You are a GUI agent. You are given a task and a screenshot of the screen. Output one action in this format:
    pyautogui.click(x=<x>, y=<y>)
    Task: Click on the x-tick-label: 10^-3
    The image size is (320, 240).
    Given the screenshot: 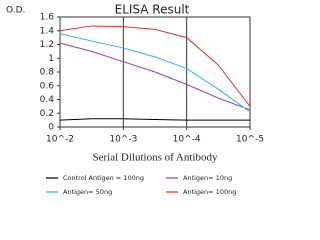 What is the action you would take?
    pyautogui.click(x=123, y=140)
    